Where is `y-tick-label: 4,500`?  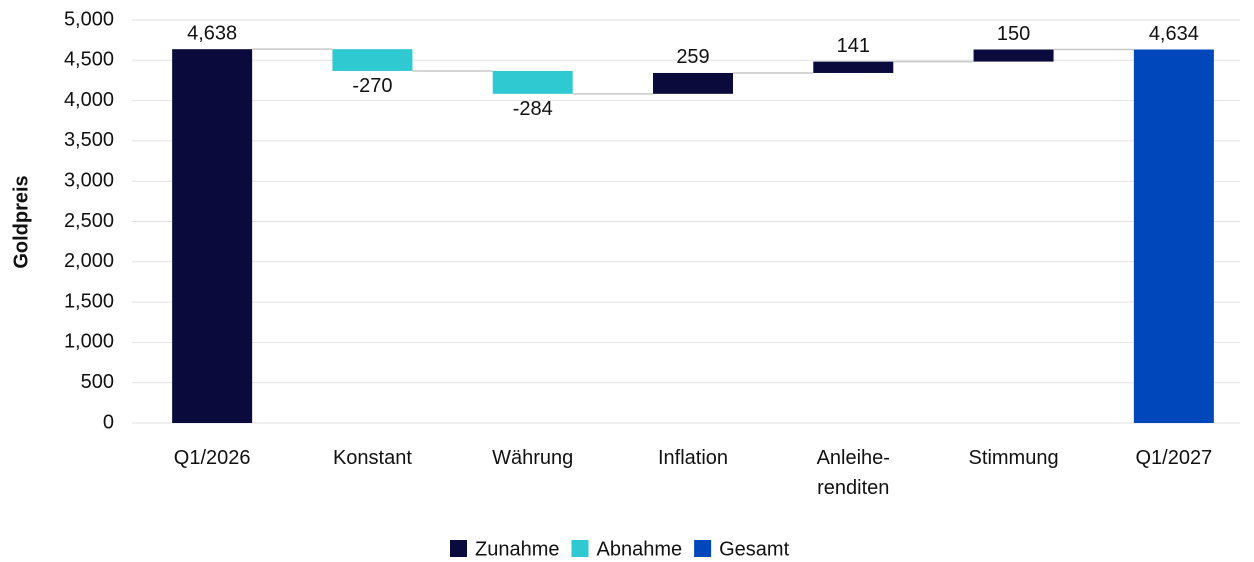 y-tick-label: 4,500 is located at coordinates (89, 60).